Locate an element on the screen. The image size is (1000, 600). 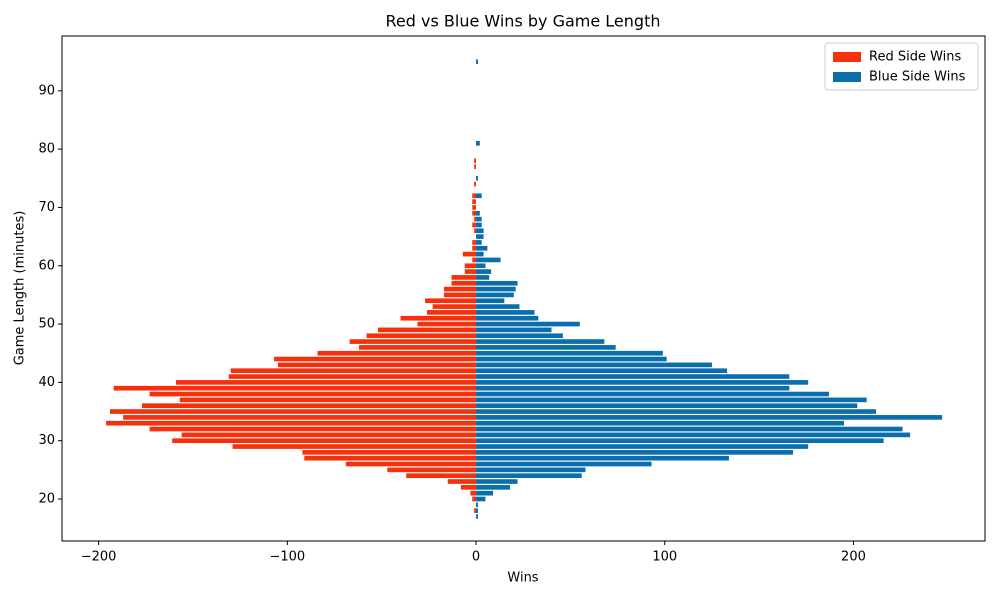
legend-swatch is located at coordinates (847, 77).